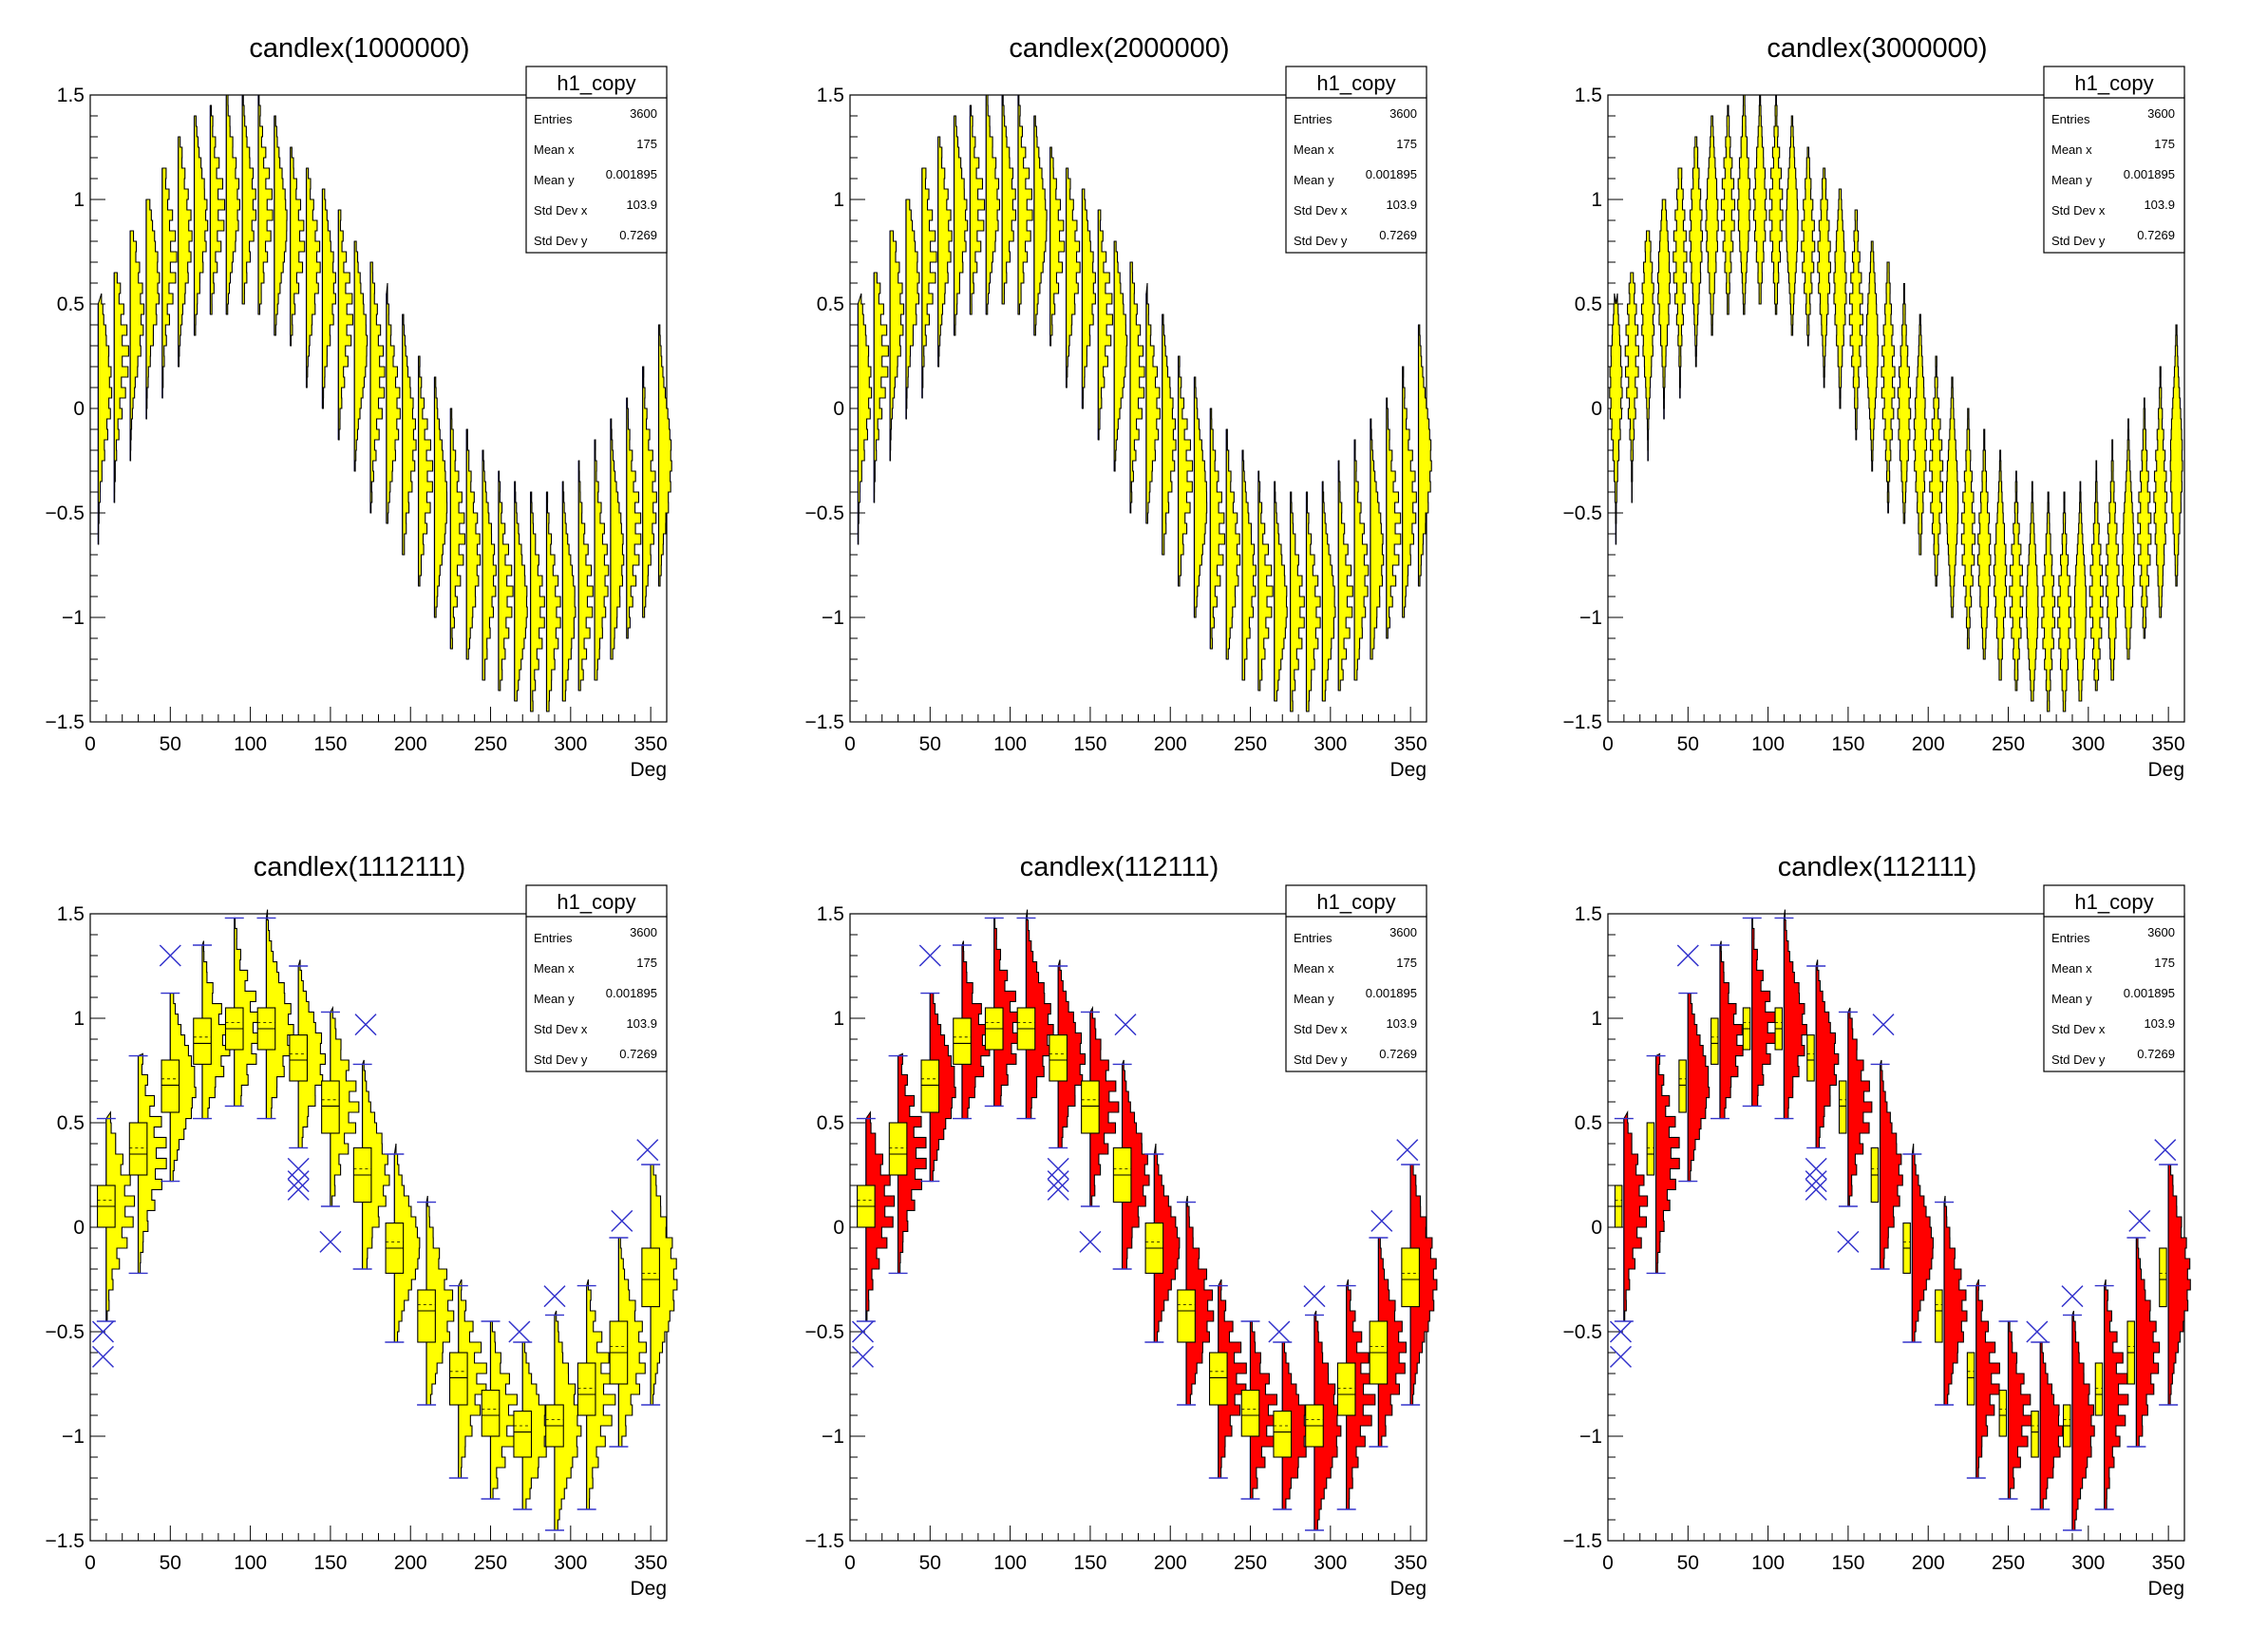 Image resolution: width=2268 pixels, height=1630 pixels. I want to click on y-tick-label: 0.5, so click(1589, 304).